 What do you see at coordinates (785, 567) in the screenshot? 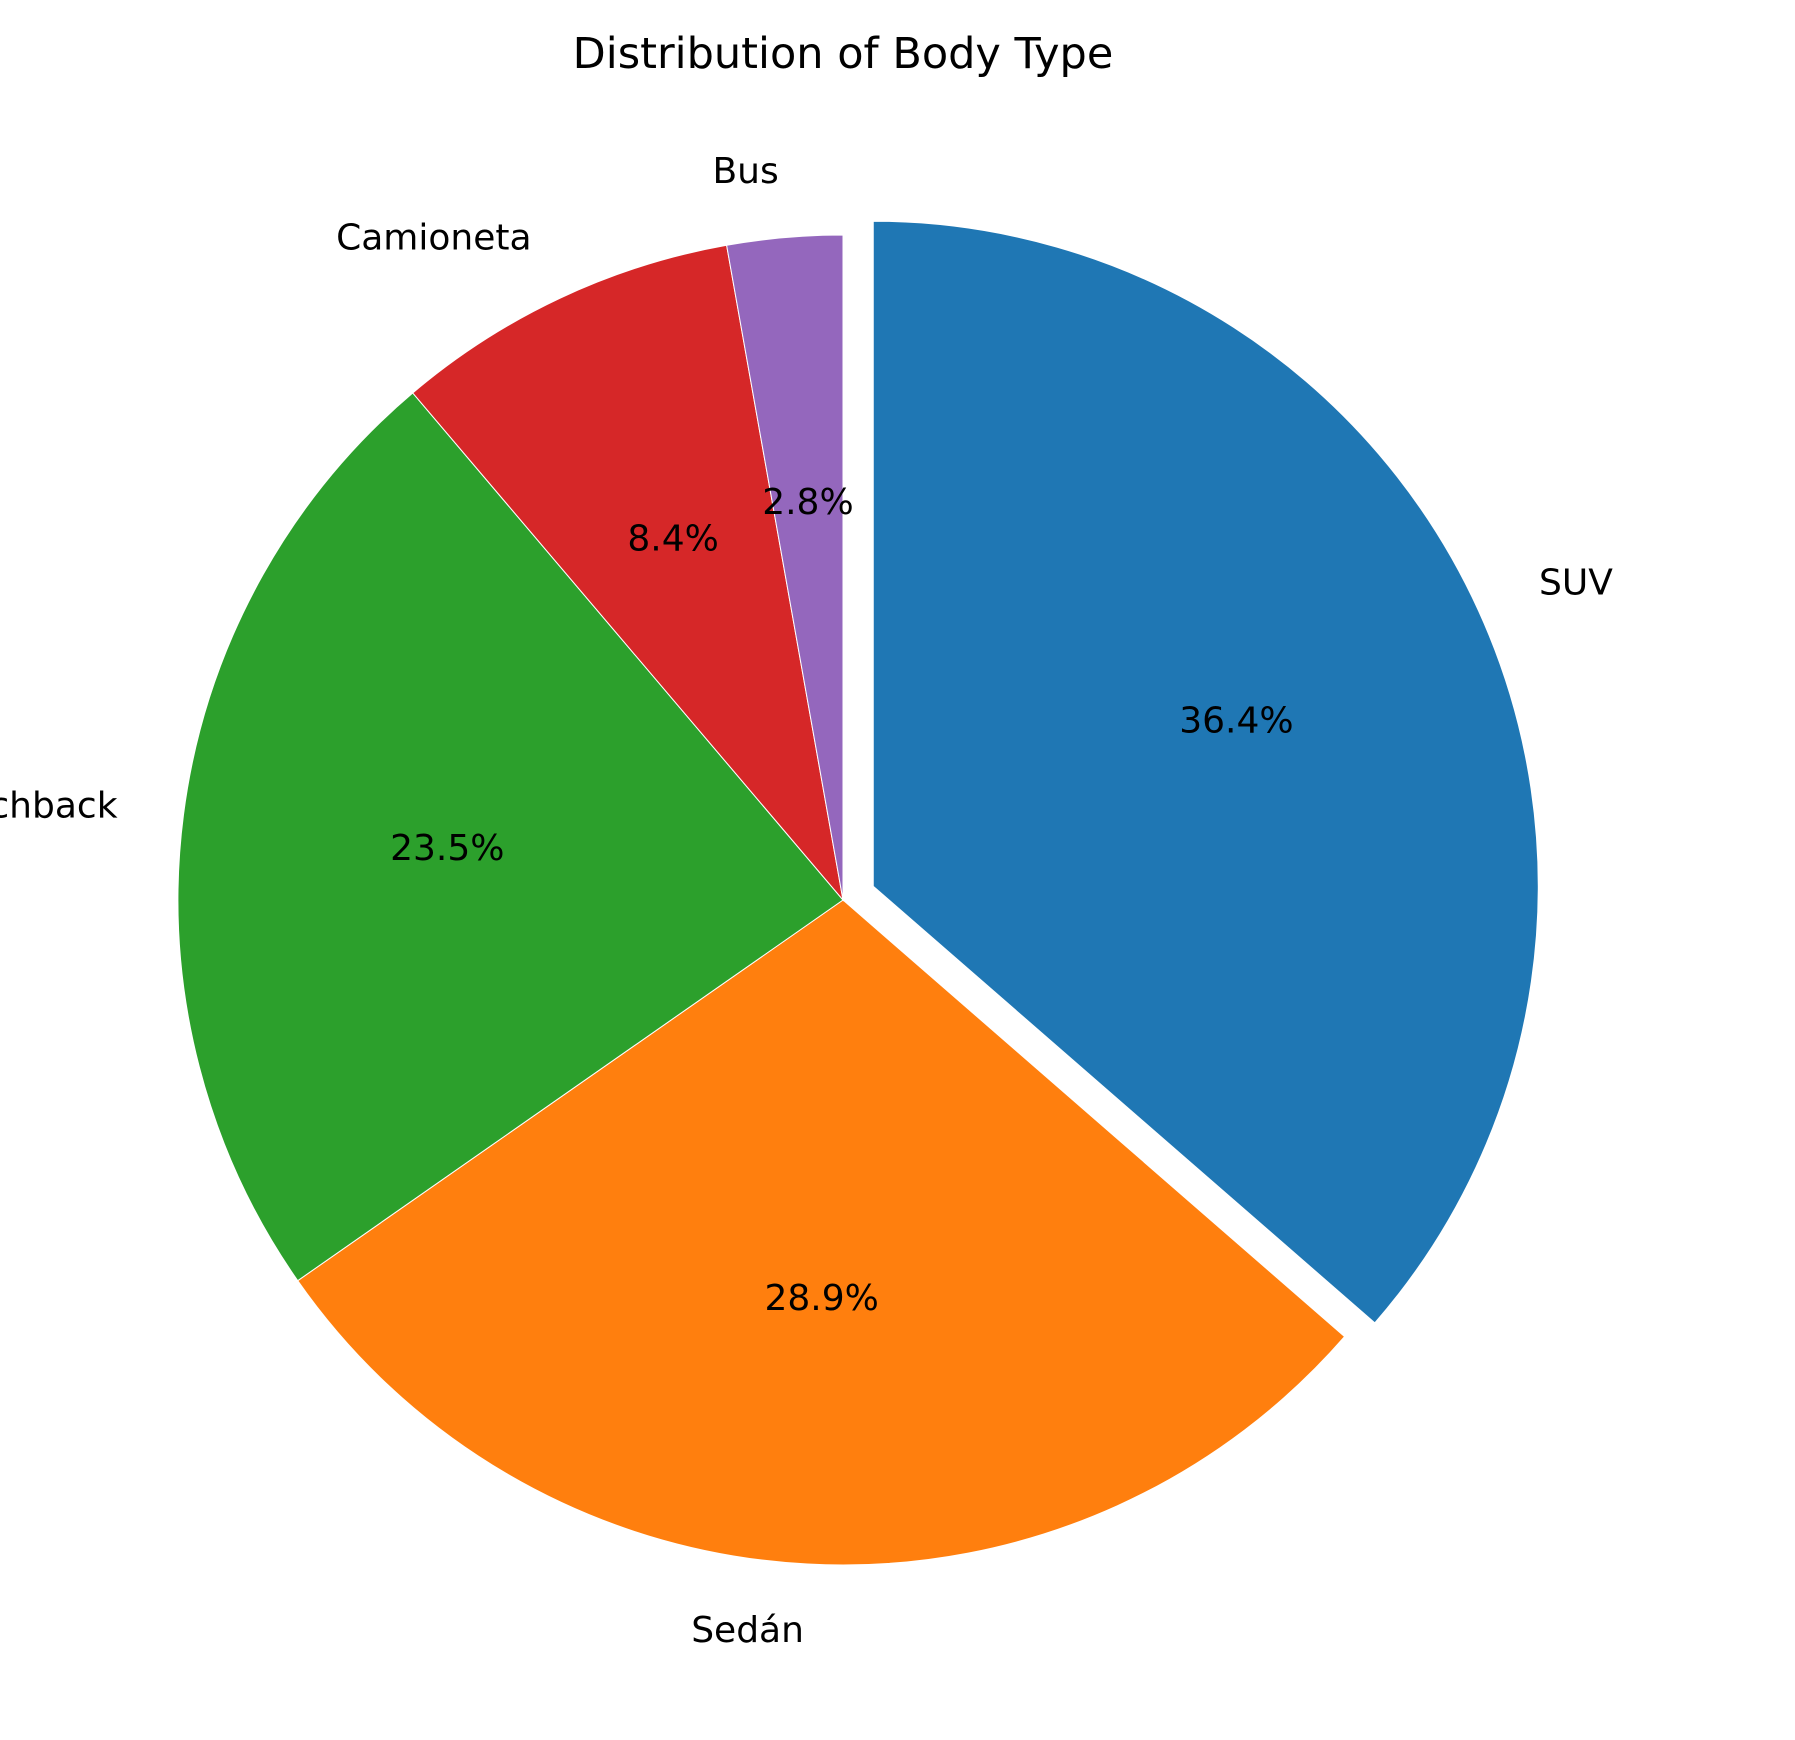
I see `pie-slice-bus` at bounding box center [785, 567].